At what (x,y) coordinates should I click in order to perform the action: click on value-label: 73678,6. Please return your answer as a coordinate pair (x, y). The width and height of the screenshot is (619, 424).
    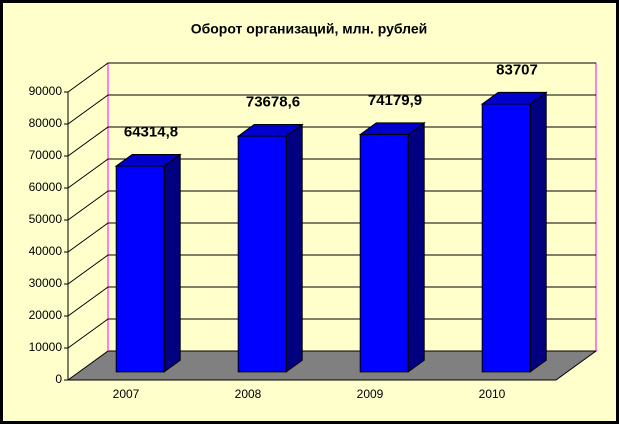
    Looking at the image, I should click on (273, 101).